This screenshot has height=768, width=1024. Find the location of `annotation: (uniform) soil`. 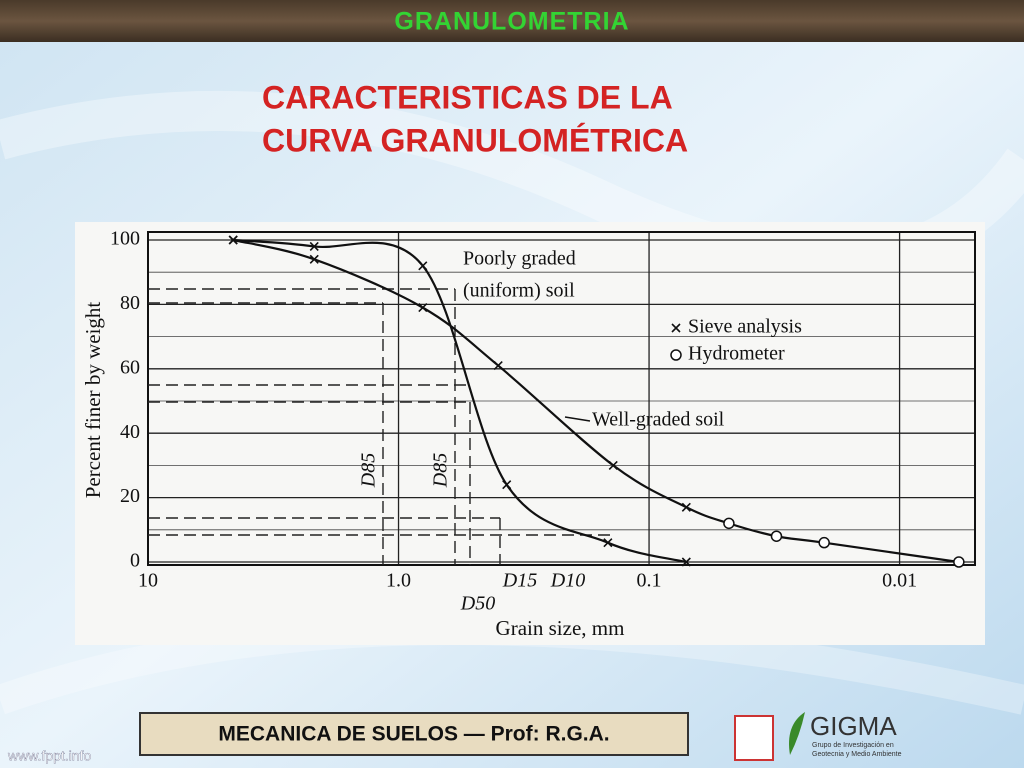

annotation: (uniform) soil is located at coordinates (519, 291).